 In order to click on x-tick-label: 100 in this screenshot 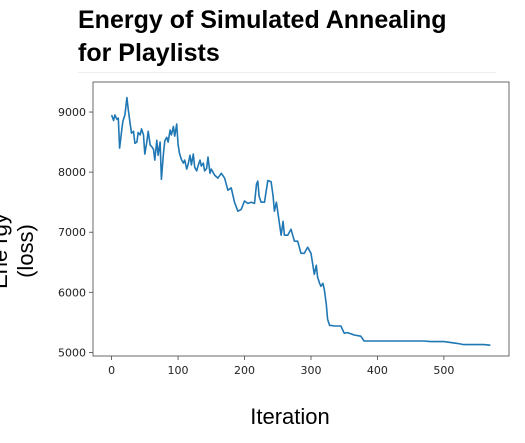, I will do `click(178, 370)`.